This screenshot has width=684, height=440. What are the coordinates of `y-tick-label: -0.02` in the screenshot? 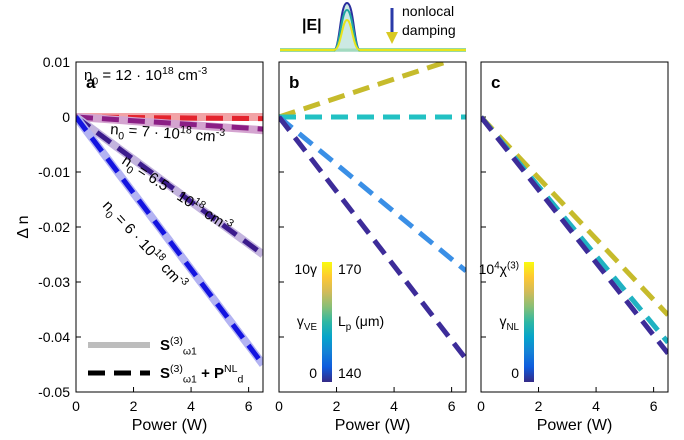 It's located at (54, 227).